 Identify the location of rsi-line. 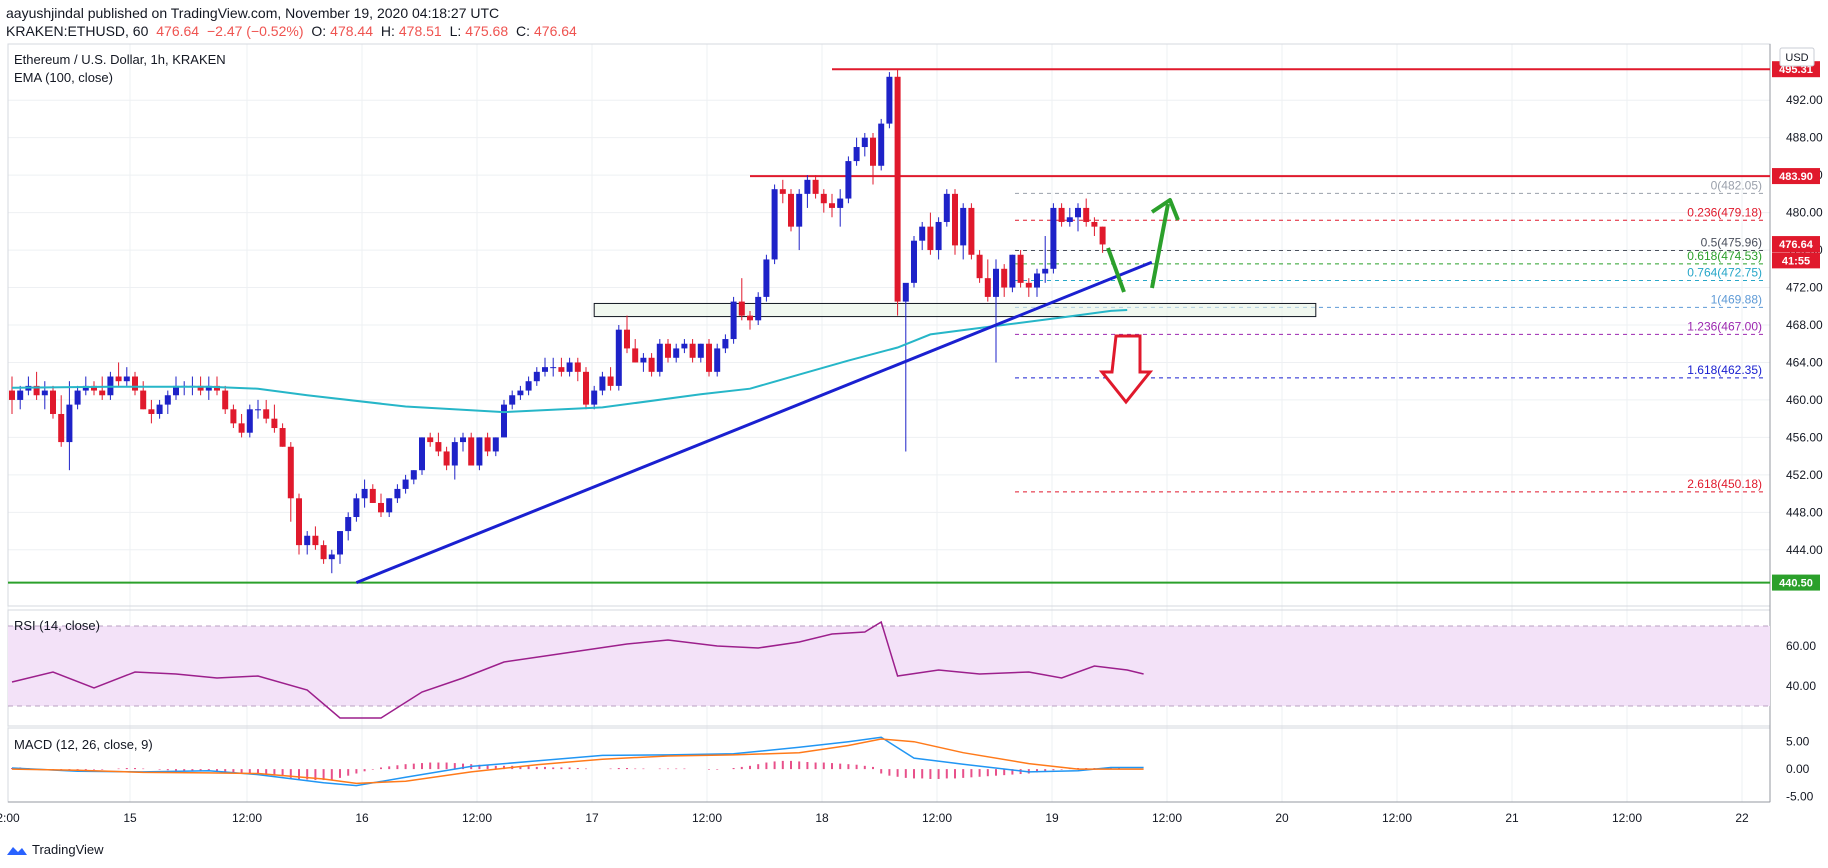
(577, 669).